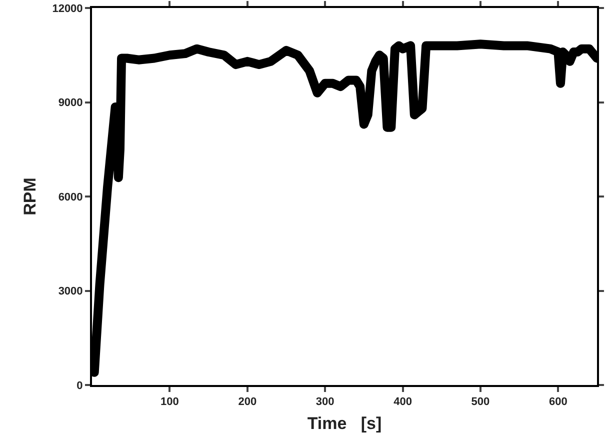  What do you see at coordinates (558, 402) in the screenshot?
I see `x-tick-label: 600` at bounding box center [558, 402].